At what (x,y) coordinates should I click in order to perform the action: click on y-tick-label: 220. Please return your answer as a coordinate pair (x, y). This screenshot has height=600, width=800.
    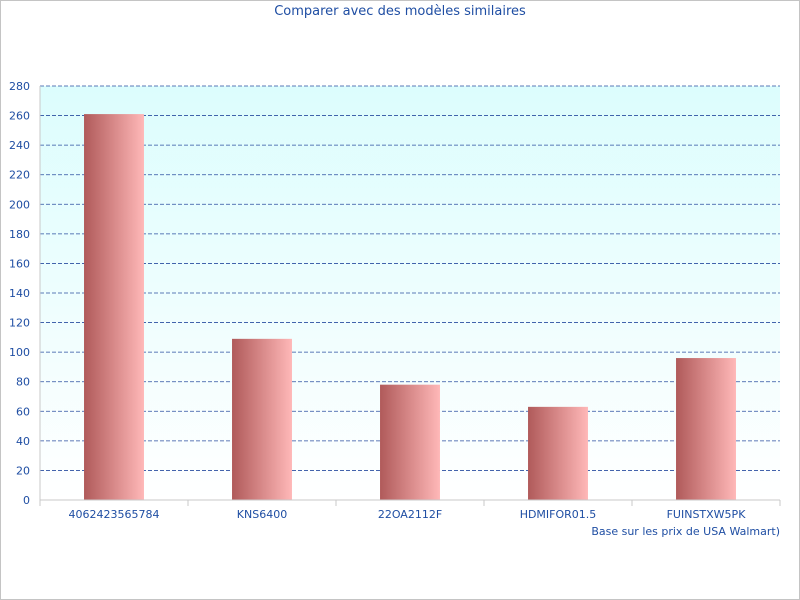
    Looking at the image, I should click on (19, 175).